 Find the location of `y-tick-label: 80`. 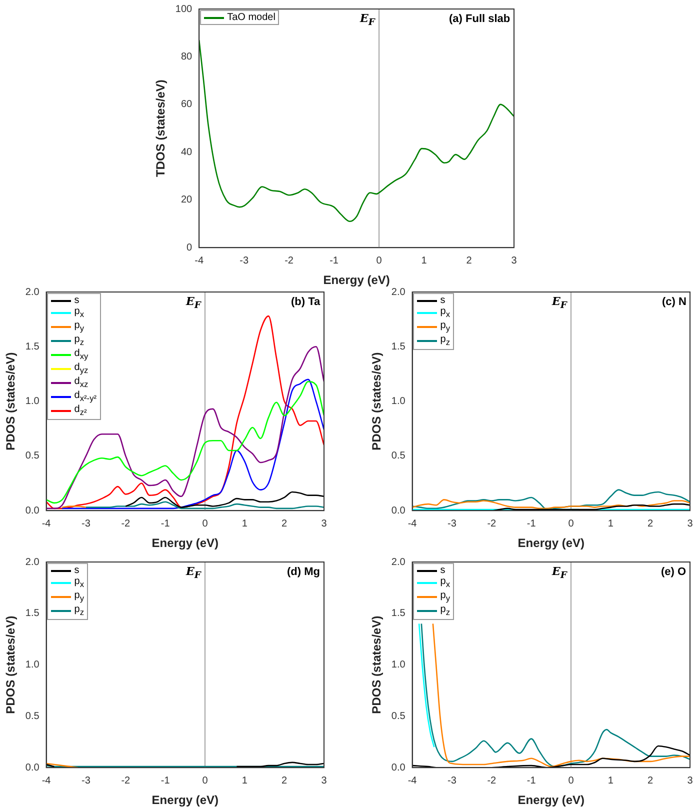

y-tick-label: 80 is located at coordinates (186, 56).